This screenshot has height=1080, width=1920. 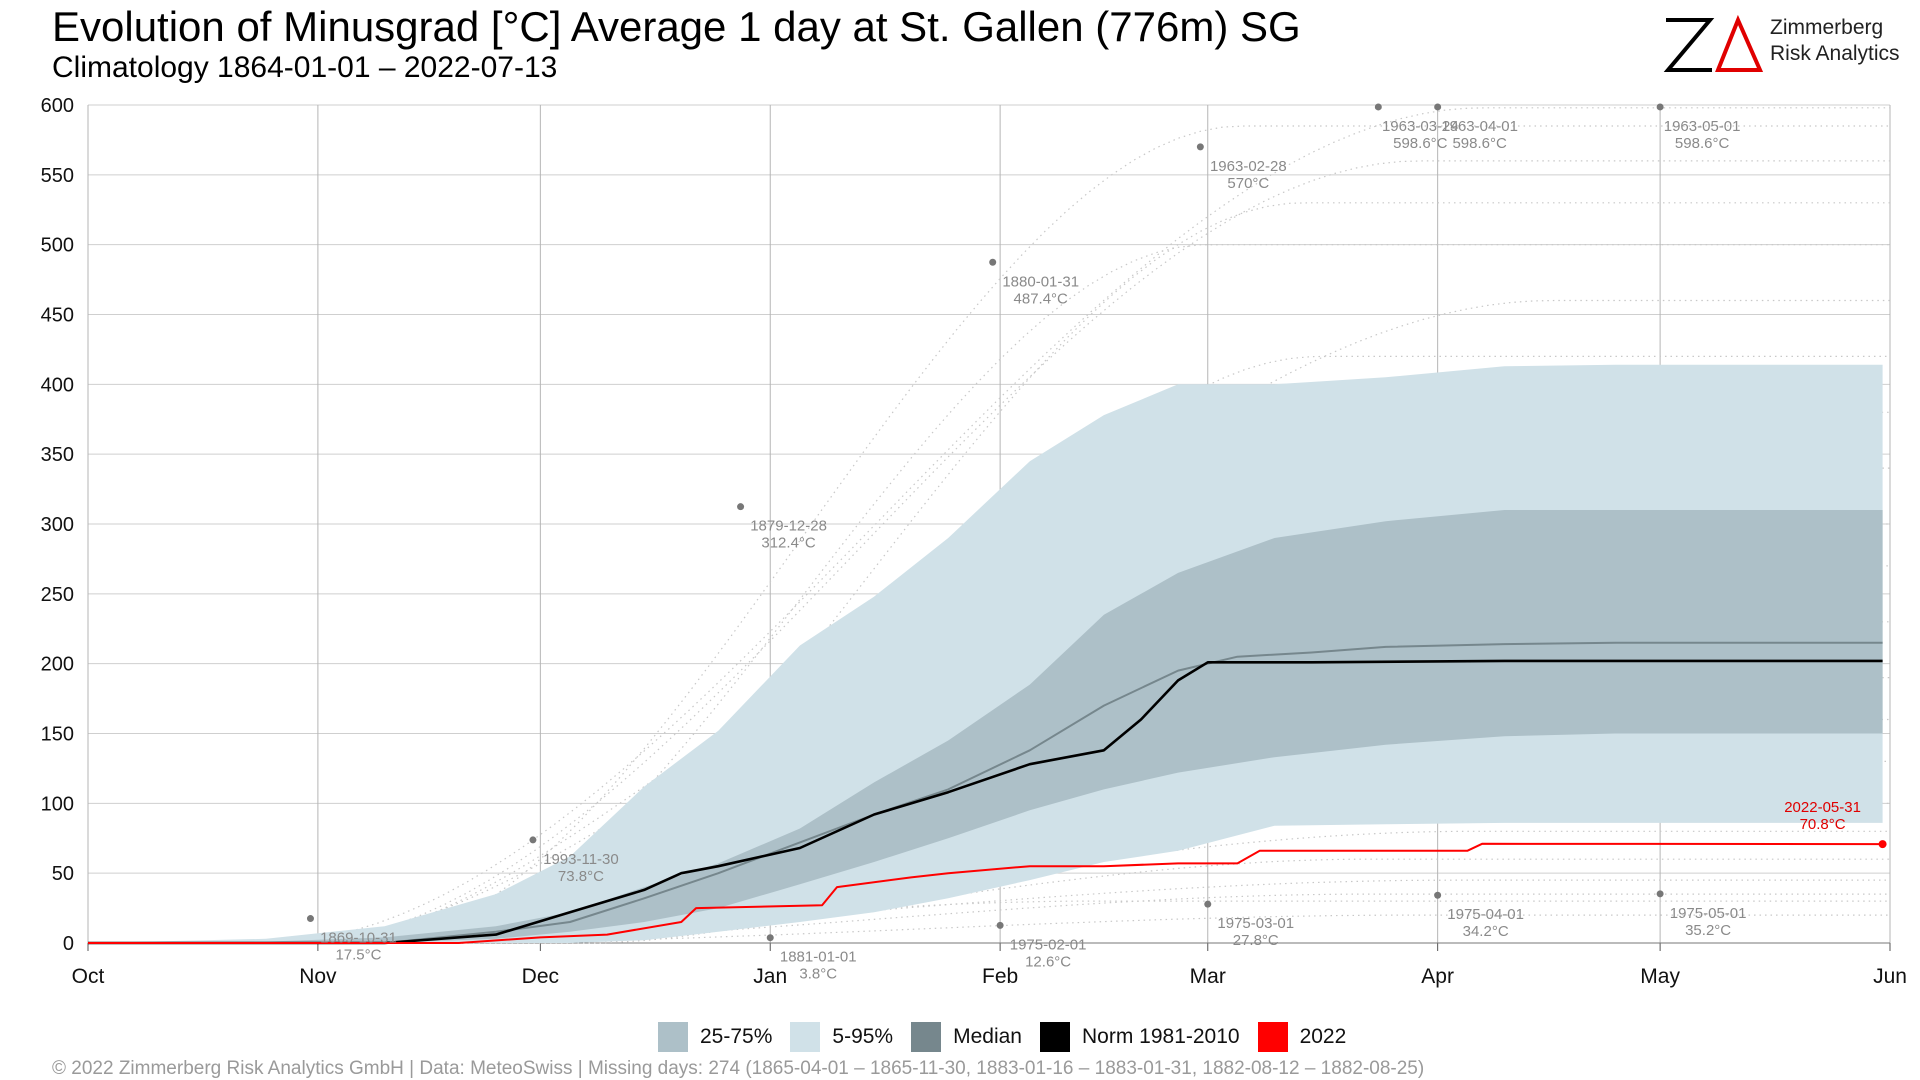 I want to click on legend-item: 2022, so click(x=1302, y=1037).